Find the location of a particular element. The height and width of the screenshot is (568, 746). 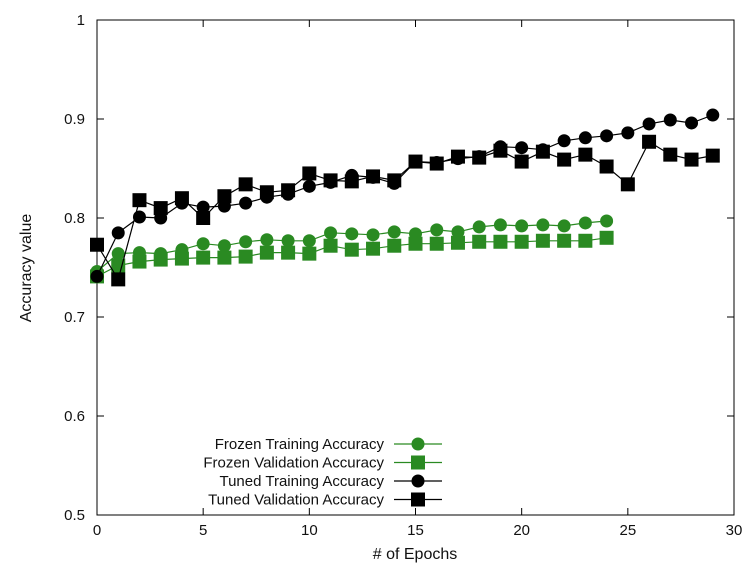

y-axis-label: Accuracy value is located at coordinates (26, 268).